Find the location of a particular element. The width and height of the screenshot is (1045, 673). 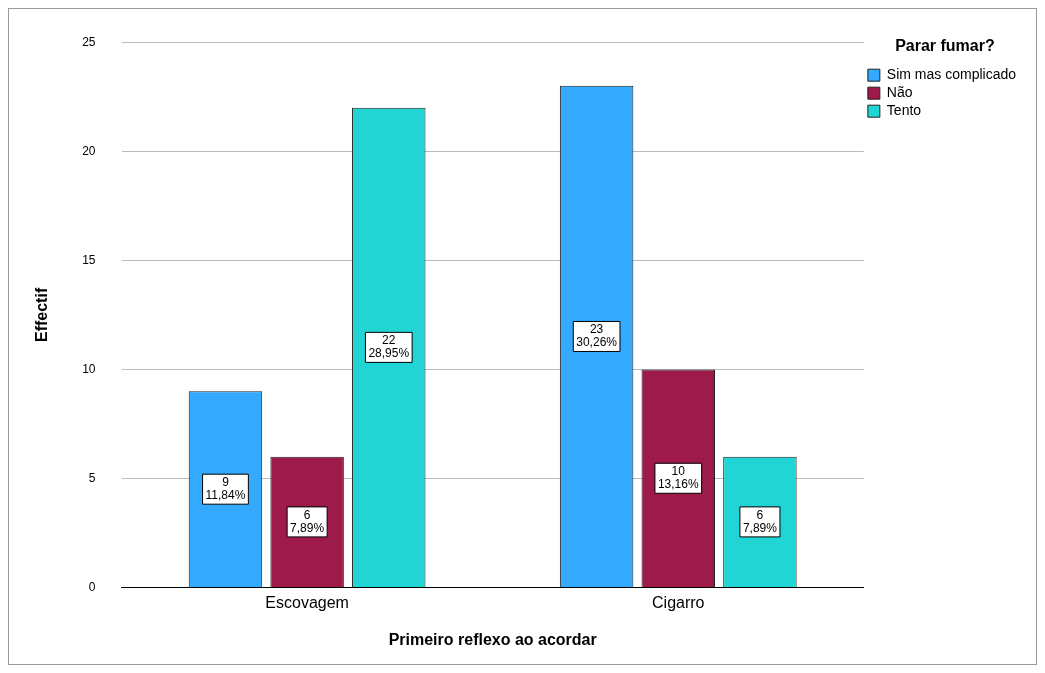

y-axis-title: Effectif is located at coordinates (42, 315).